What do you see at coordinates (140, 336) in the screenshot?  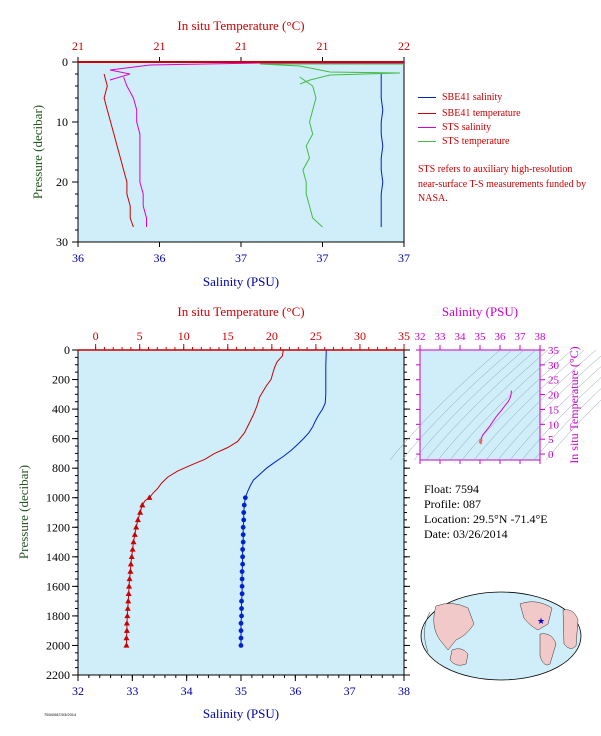 I see `full-profile-top-tick-label: 5` at bounding box center [140, 336].